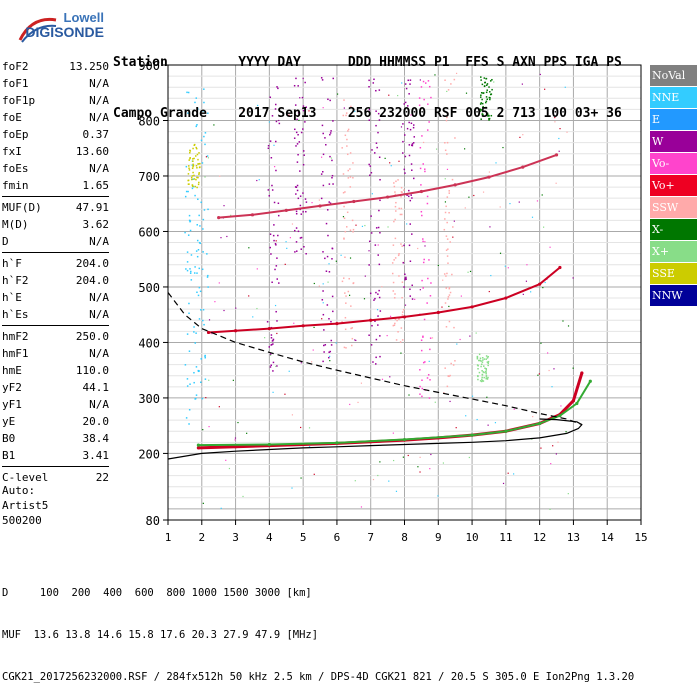 The height and width of the screenshot is (698, 700). What do you see at coordinates (149, 232) in the screenshot?
I see `y-tick-label: 600` at bounding box center [149, 232].